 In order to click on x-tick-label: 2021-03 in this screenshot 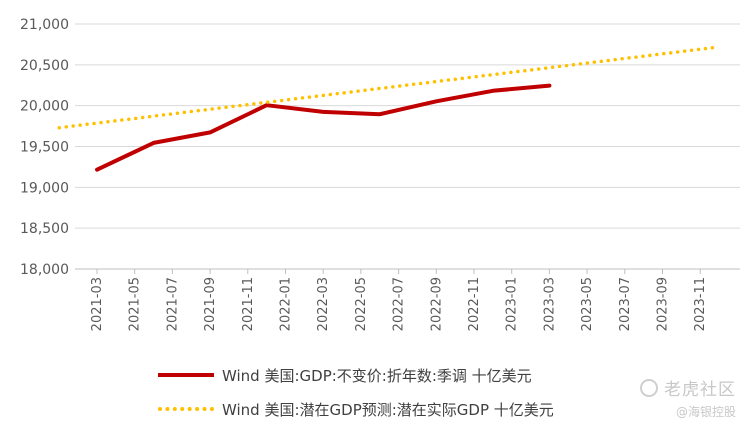, I will do `click(97, 304)`.